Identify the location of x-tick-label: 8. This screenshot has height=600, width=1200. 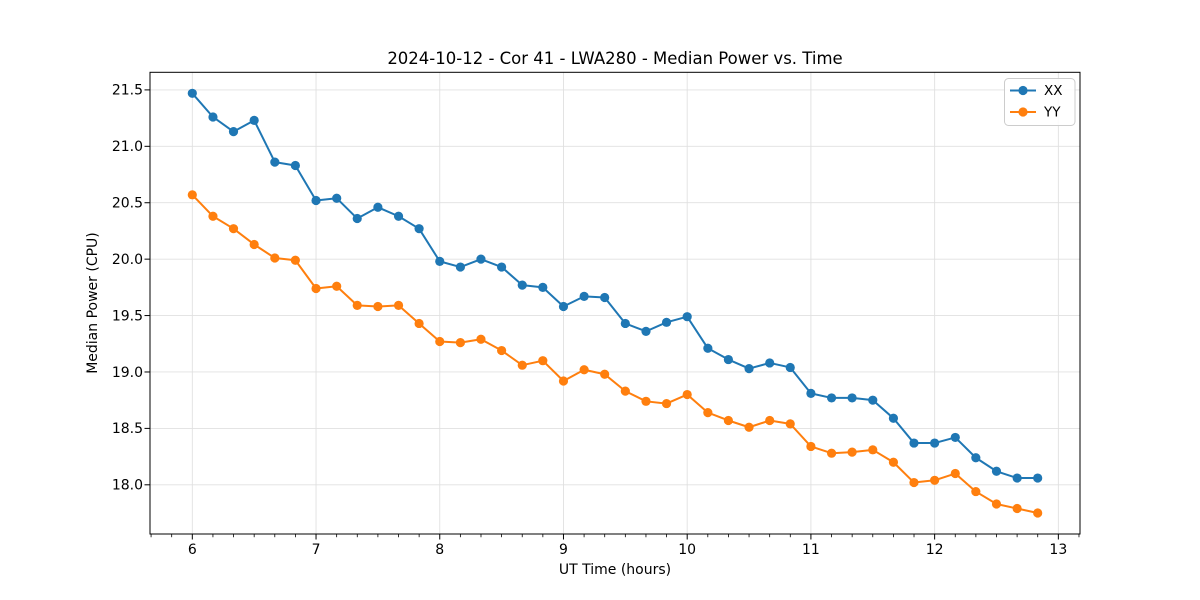
(439, 550).